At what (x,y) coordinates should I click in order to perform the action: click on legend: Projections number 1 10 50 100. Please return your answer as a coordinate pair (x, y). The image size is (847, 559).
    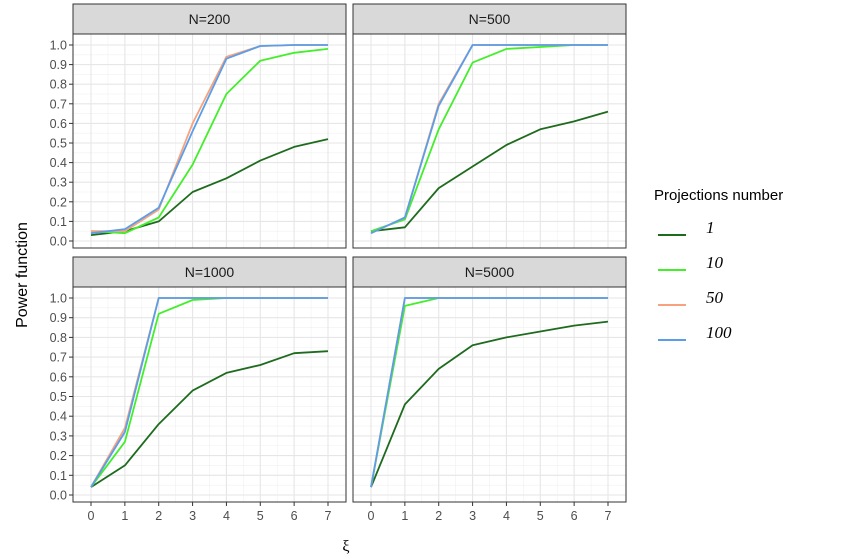
    Looking at the image, I should click on (718, 264).